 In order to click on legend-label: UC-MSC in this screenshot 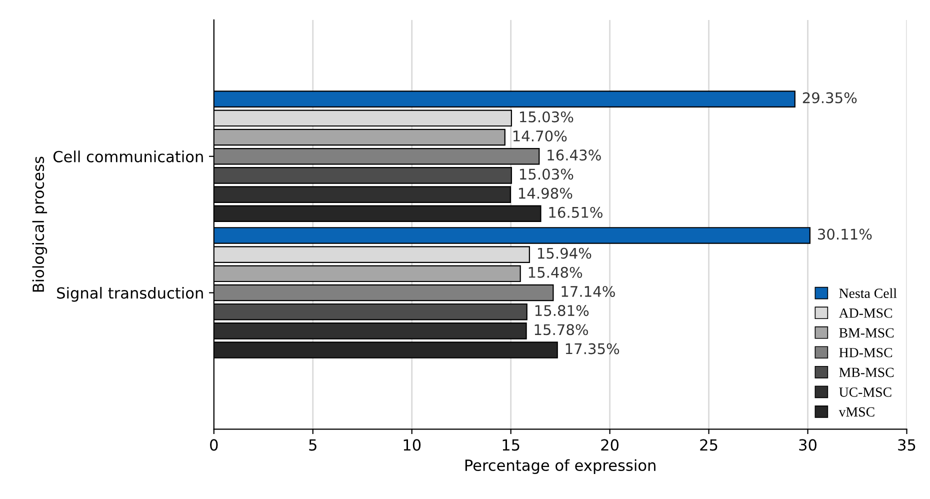, I will do `click(865, 392)`.